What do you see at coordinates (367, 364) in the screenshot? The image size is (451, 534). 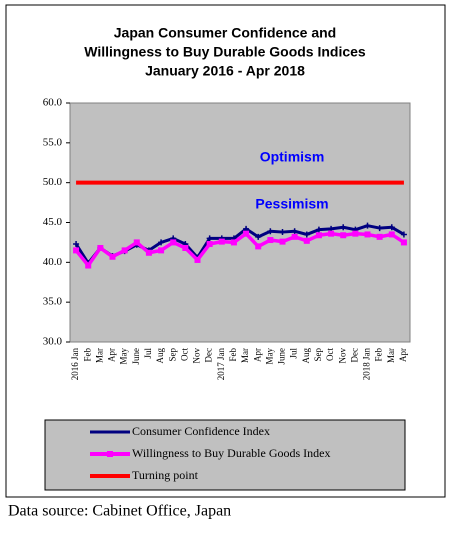 I see `x-tick-label: 2018 Jan` at bounding box center [367, 364].